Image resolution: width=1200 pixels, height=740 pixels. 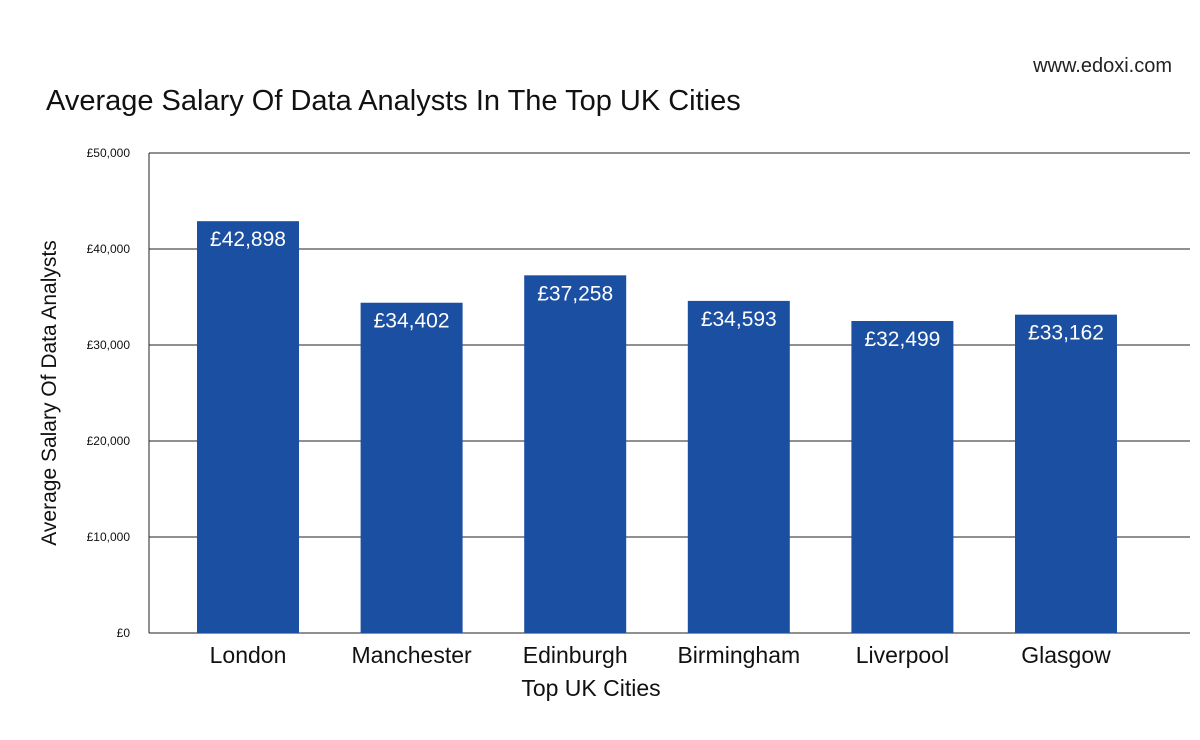 What do you see at coordinates (109, 153) in the screenshot?
I see `y-tick-label: £50,000` at bounding box center [109, 153].